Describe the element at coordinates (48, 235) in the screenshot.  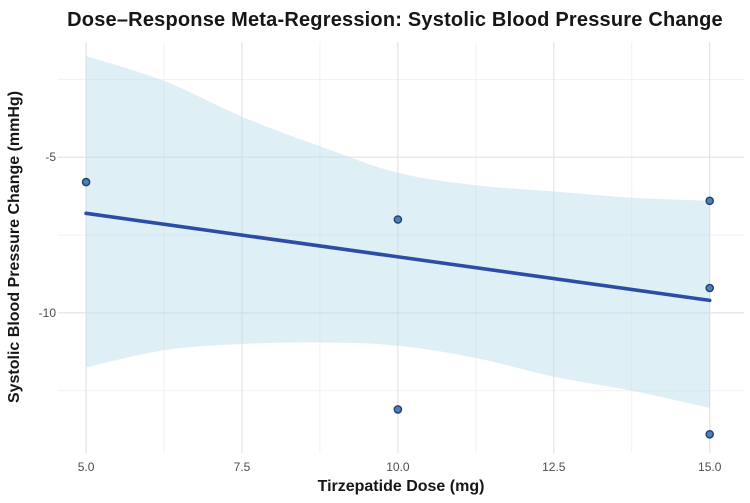
I see `y-tick-labels: -5 -10` at that location.